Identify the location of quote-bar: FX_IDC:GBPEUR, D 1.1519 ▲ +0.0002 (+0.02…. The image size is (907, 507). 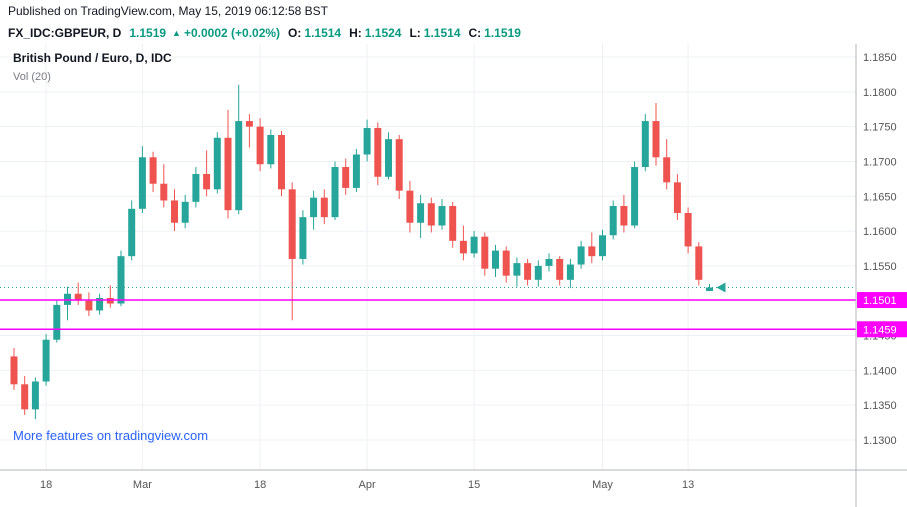
(453, 33).